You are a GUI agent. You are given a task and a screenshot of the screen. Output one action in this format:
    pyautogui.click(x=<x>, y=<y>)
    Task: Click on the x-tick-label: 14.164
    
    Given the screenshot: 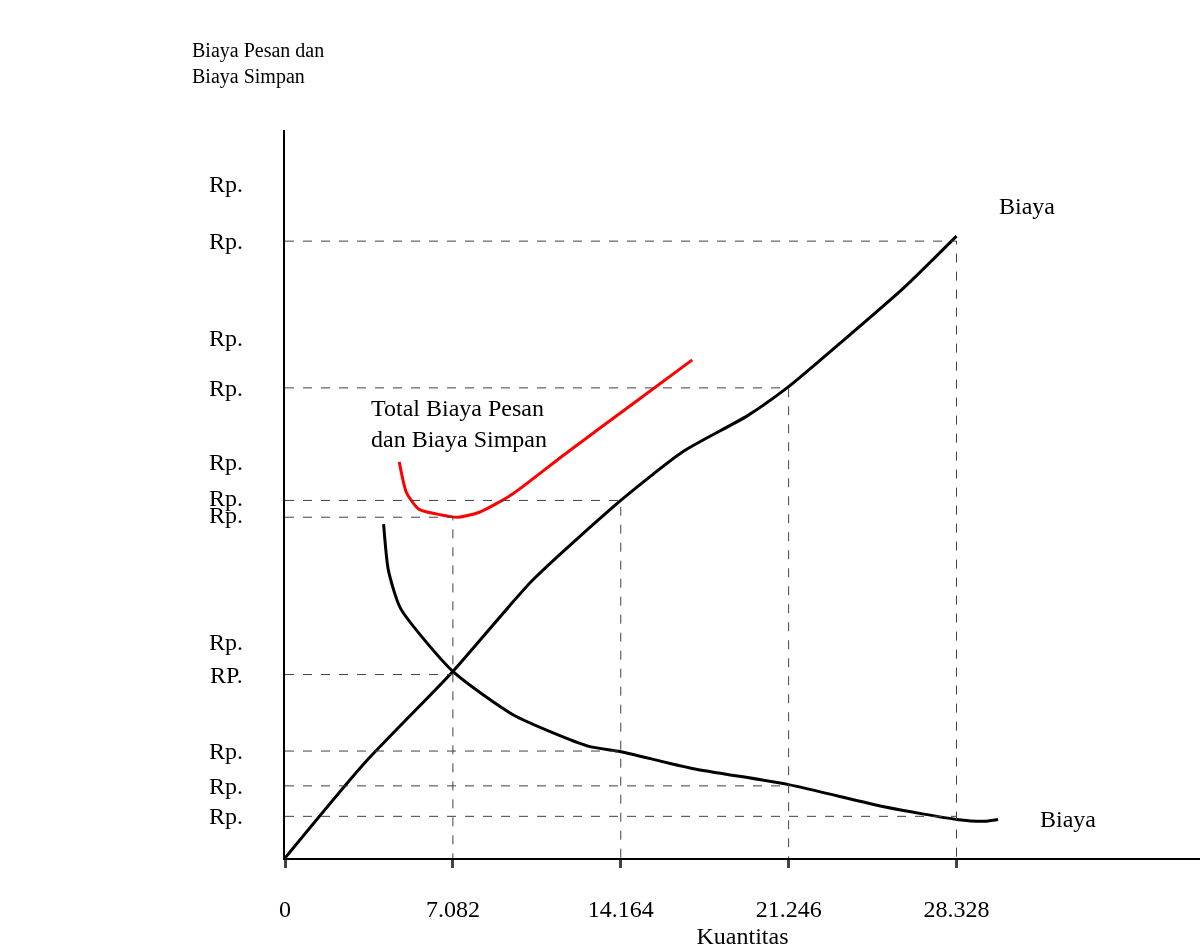 What is the action you would take?
    pyautogui.click(x=620, y=908)
    